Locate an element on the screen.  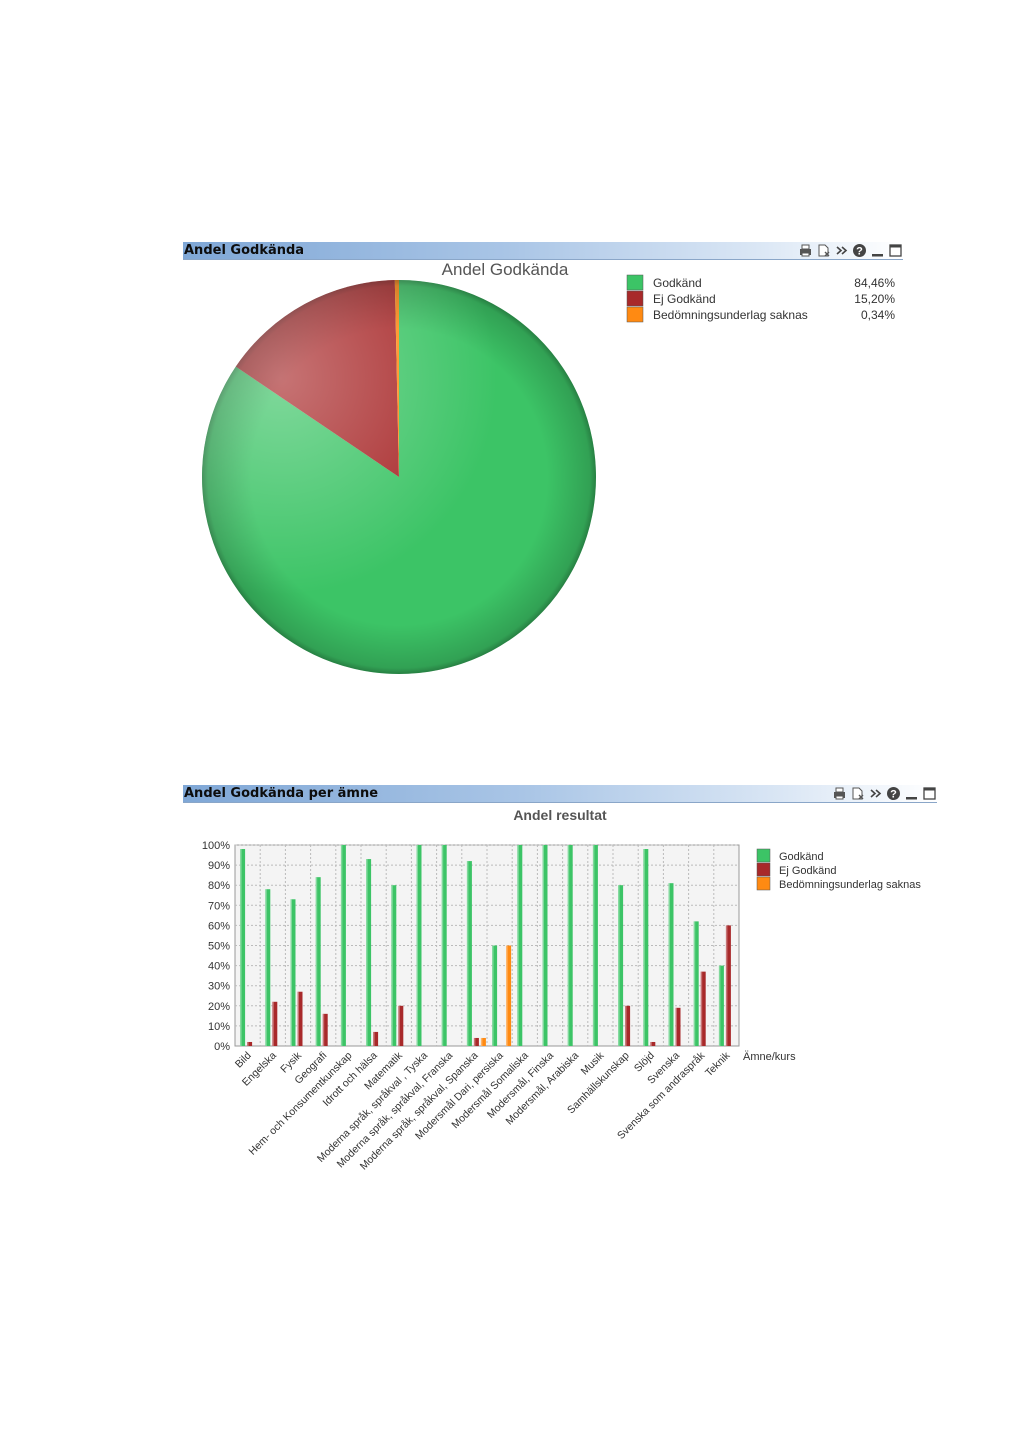
y-tick-label: 10% is located at coordinates (219, 1027).